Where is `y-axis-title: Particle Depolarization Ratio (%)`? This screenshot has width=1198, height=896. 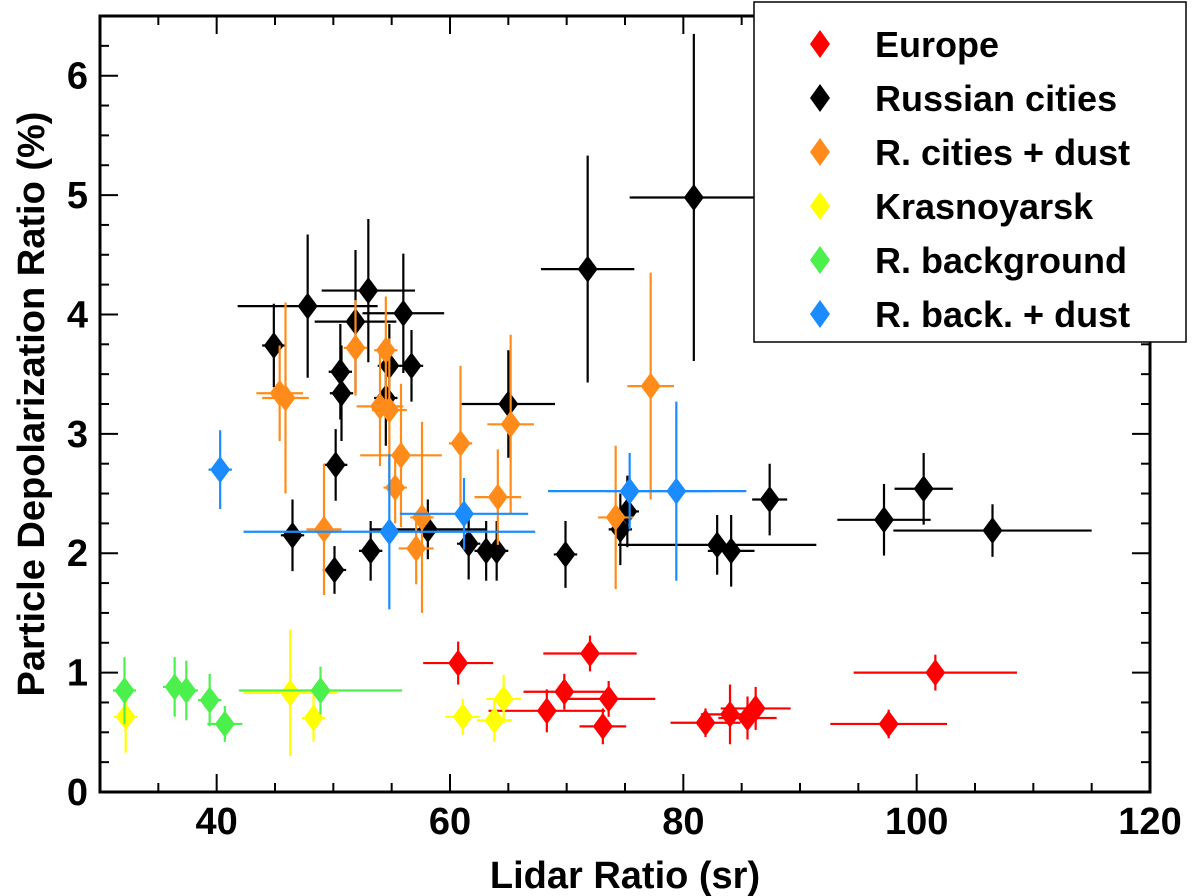 y-axis-title: Particle Depolarization Ratio (%) is located at coordinates (32, 404).